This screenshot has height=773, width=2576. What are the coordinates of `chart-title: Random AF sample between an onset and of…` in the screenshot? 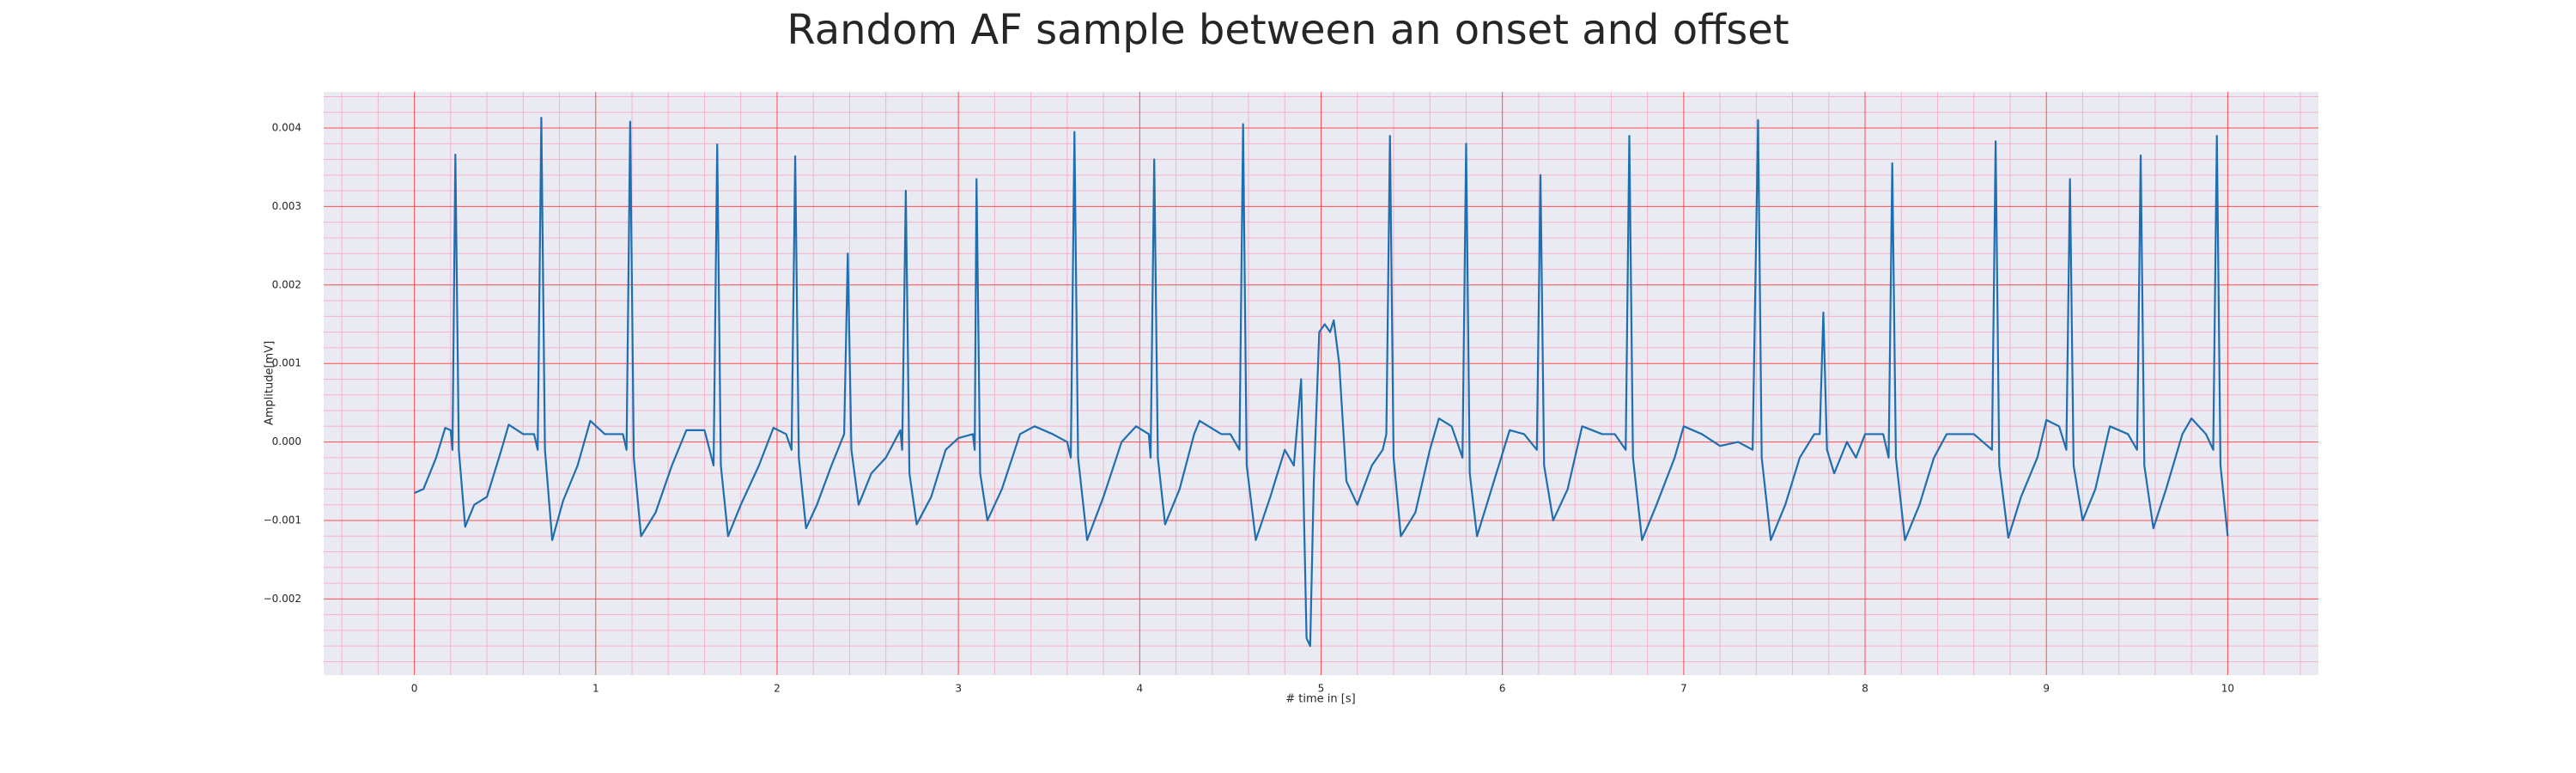 It's located at (1288, 30).